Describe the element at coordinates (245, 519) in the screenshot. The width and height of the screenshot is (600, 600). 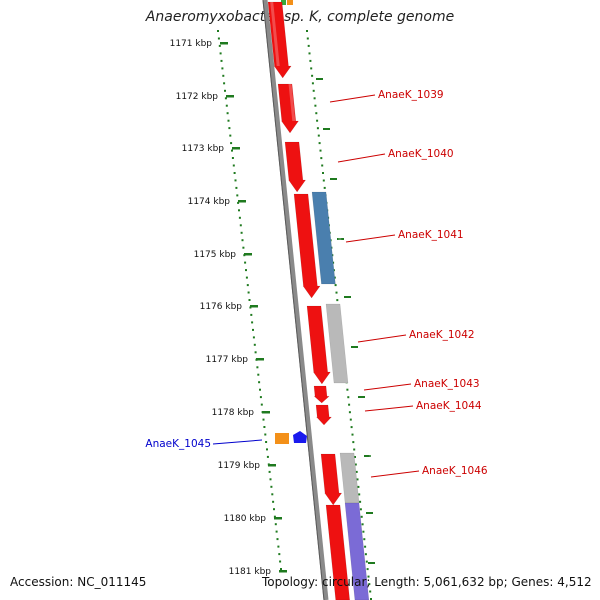
I see `tick-label: 1180 kbp` at that location.